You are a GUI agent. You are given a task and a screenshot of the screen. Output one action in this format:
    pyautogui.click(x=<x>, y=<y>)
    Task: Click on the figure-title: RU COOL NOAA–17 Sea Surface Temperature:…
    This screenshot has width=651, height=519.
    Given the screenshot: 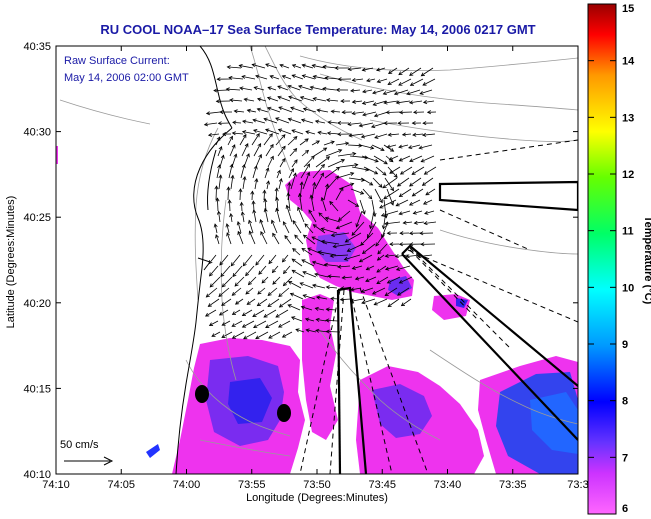 What is the action you would take?
    pyautogui.click(x=317, y=29)
    